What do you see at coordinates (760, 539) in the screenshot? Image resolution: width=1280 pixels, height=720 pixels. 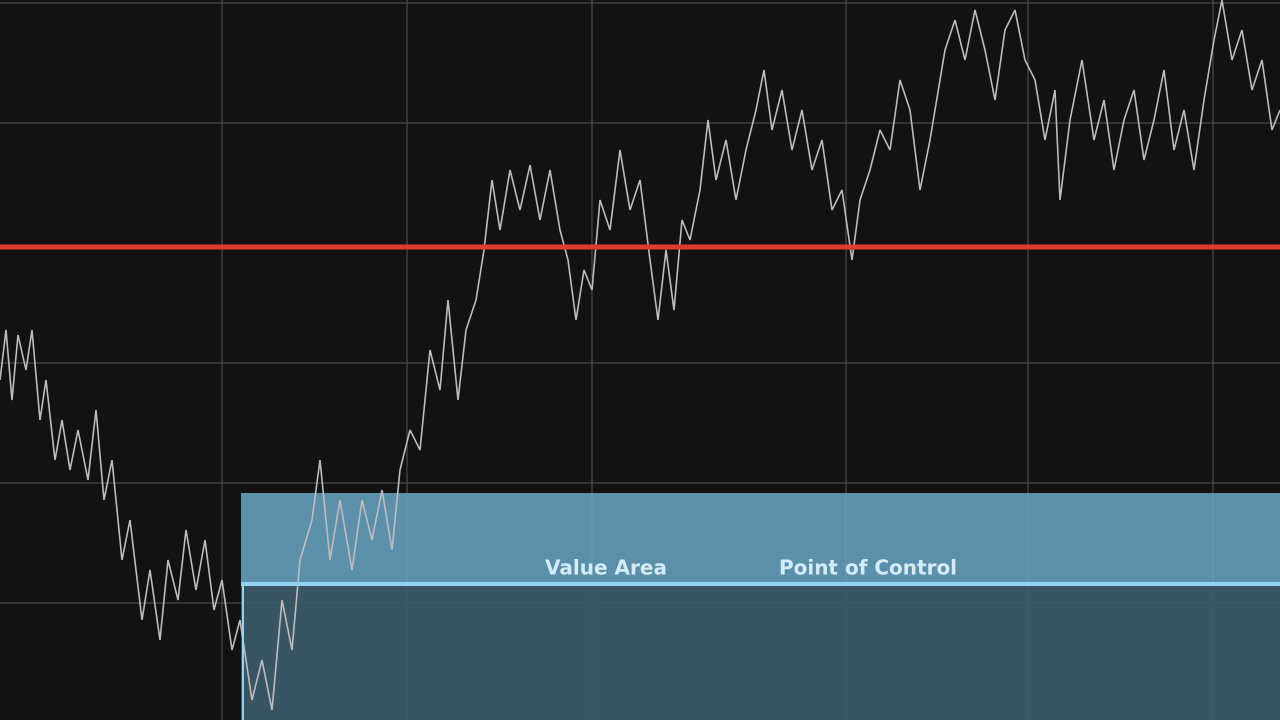 I see `value-area-upper` at bounding box center [760, 539].